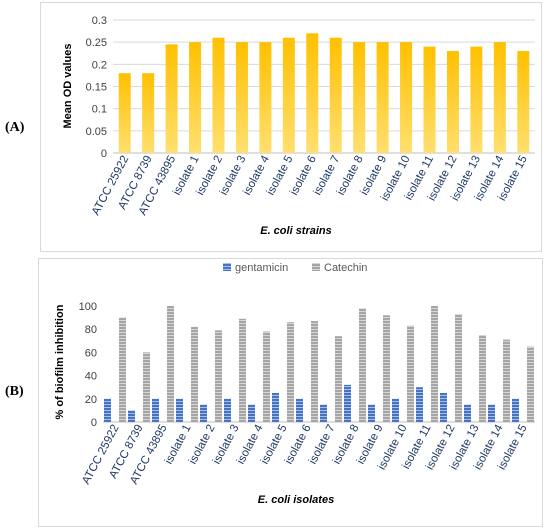 This screenshot has width=550, height=531. Describe the element at coordinates (14, 391) in the screenshot. I see `panel-b-label: (B)` at that location.